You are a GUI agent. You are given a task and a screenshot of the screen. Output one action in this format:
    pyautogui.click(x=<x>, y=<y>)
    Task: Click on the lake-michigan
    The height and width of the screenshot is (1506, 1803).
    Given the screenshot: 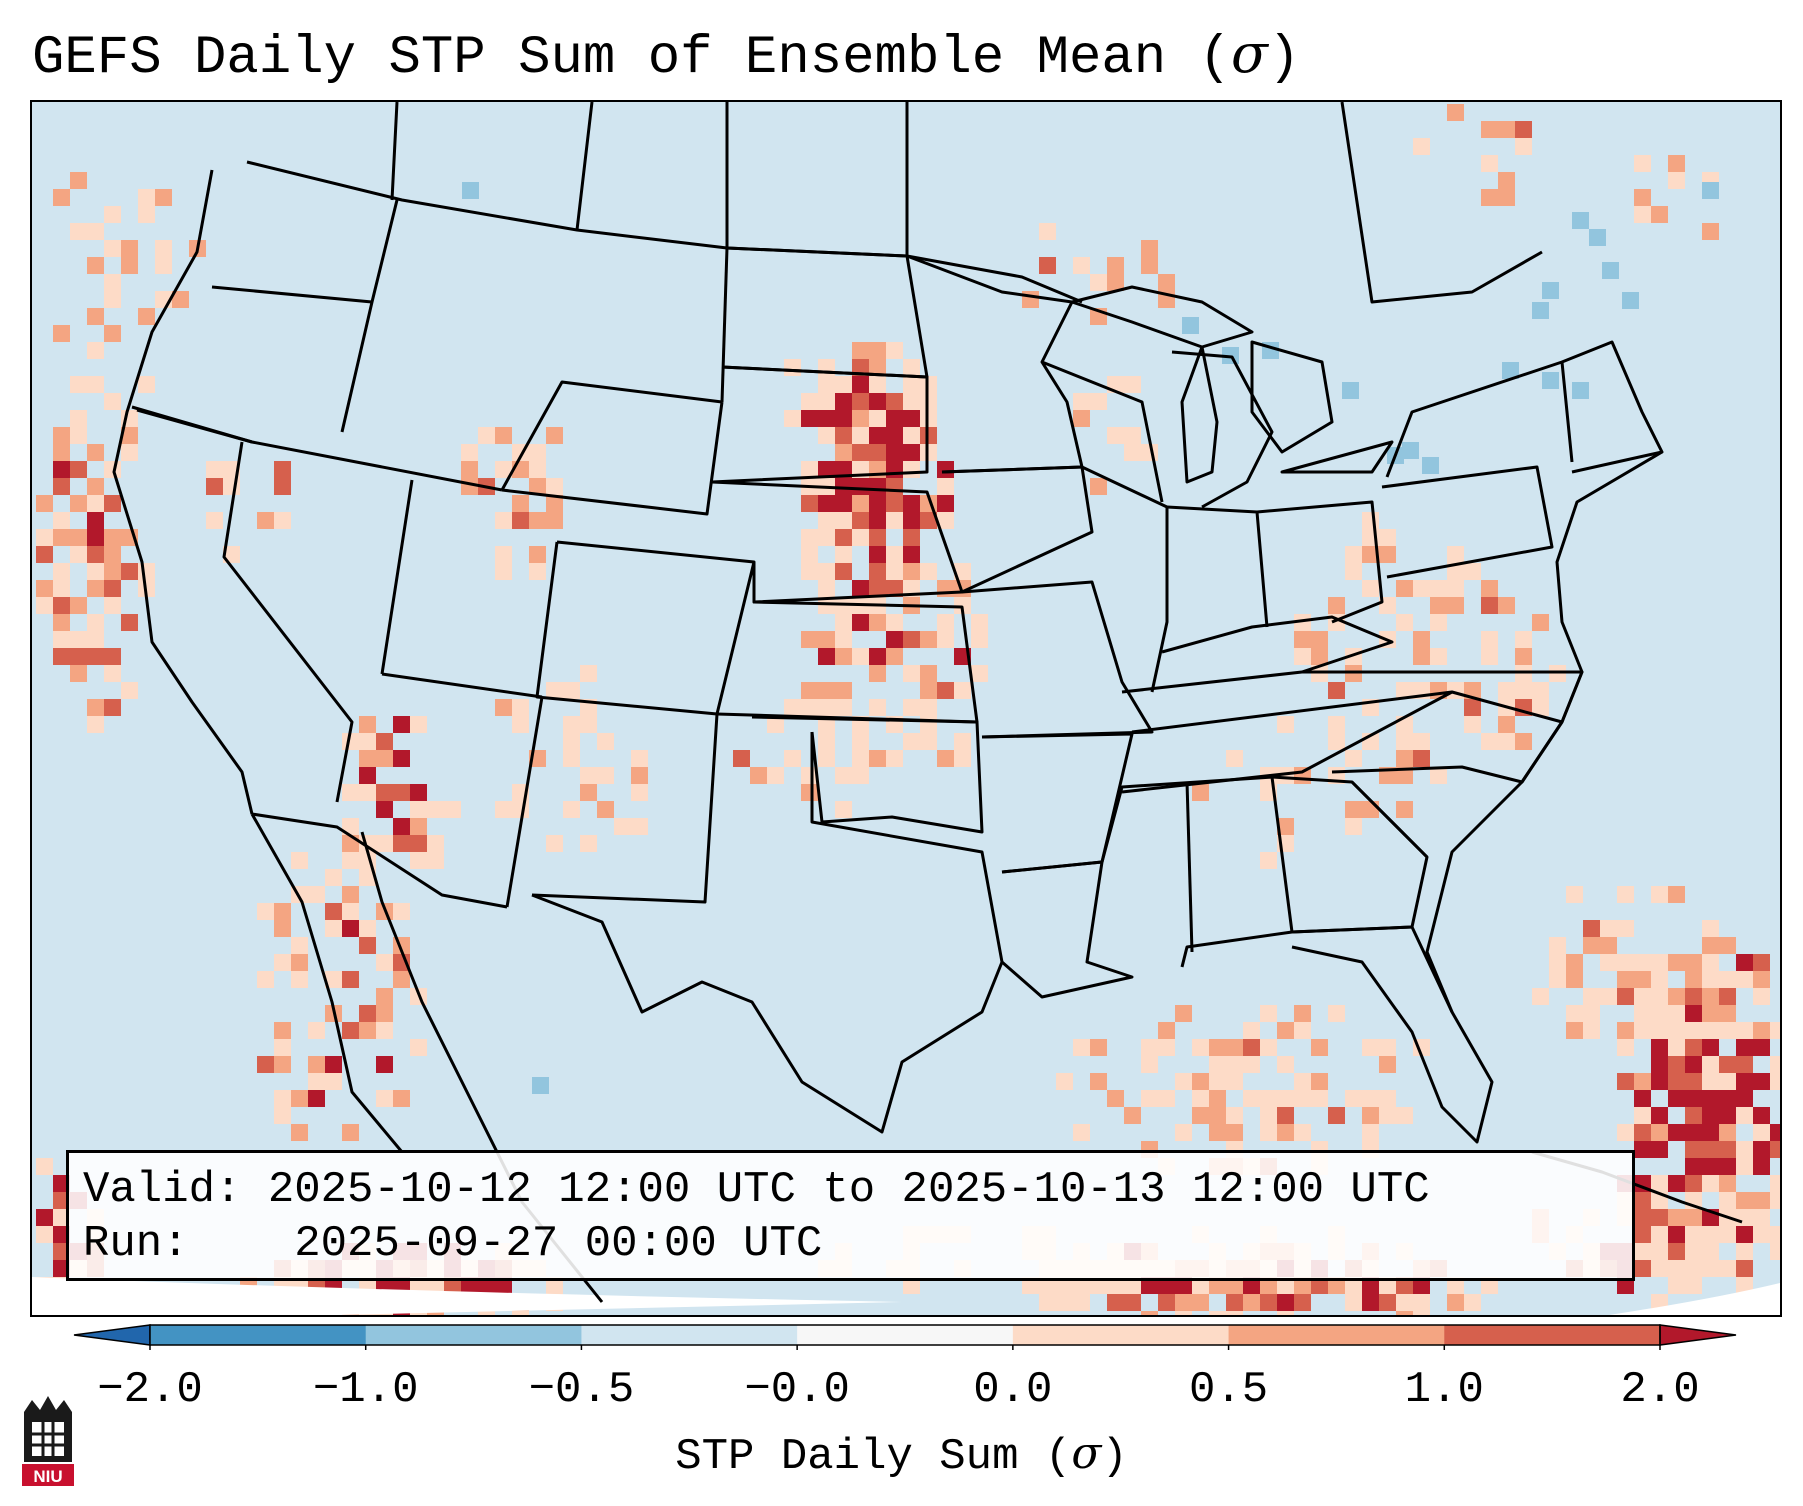 What is the action you would take?
    pyautogui.click(x=1199, y=414)
    